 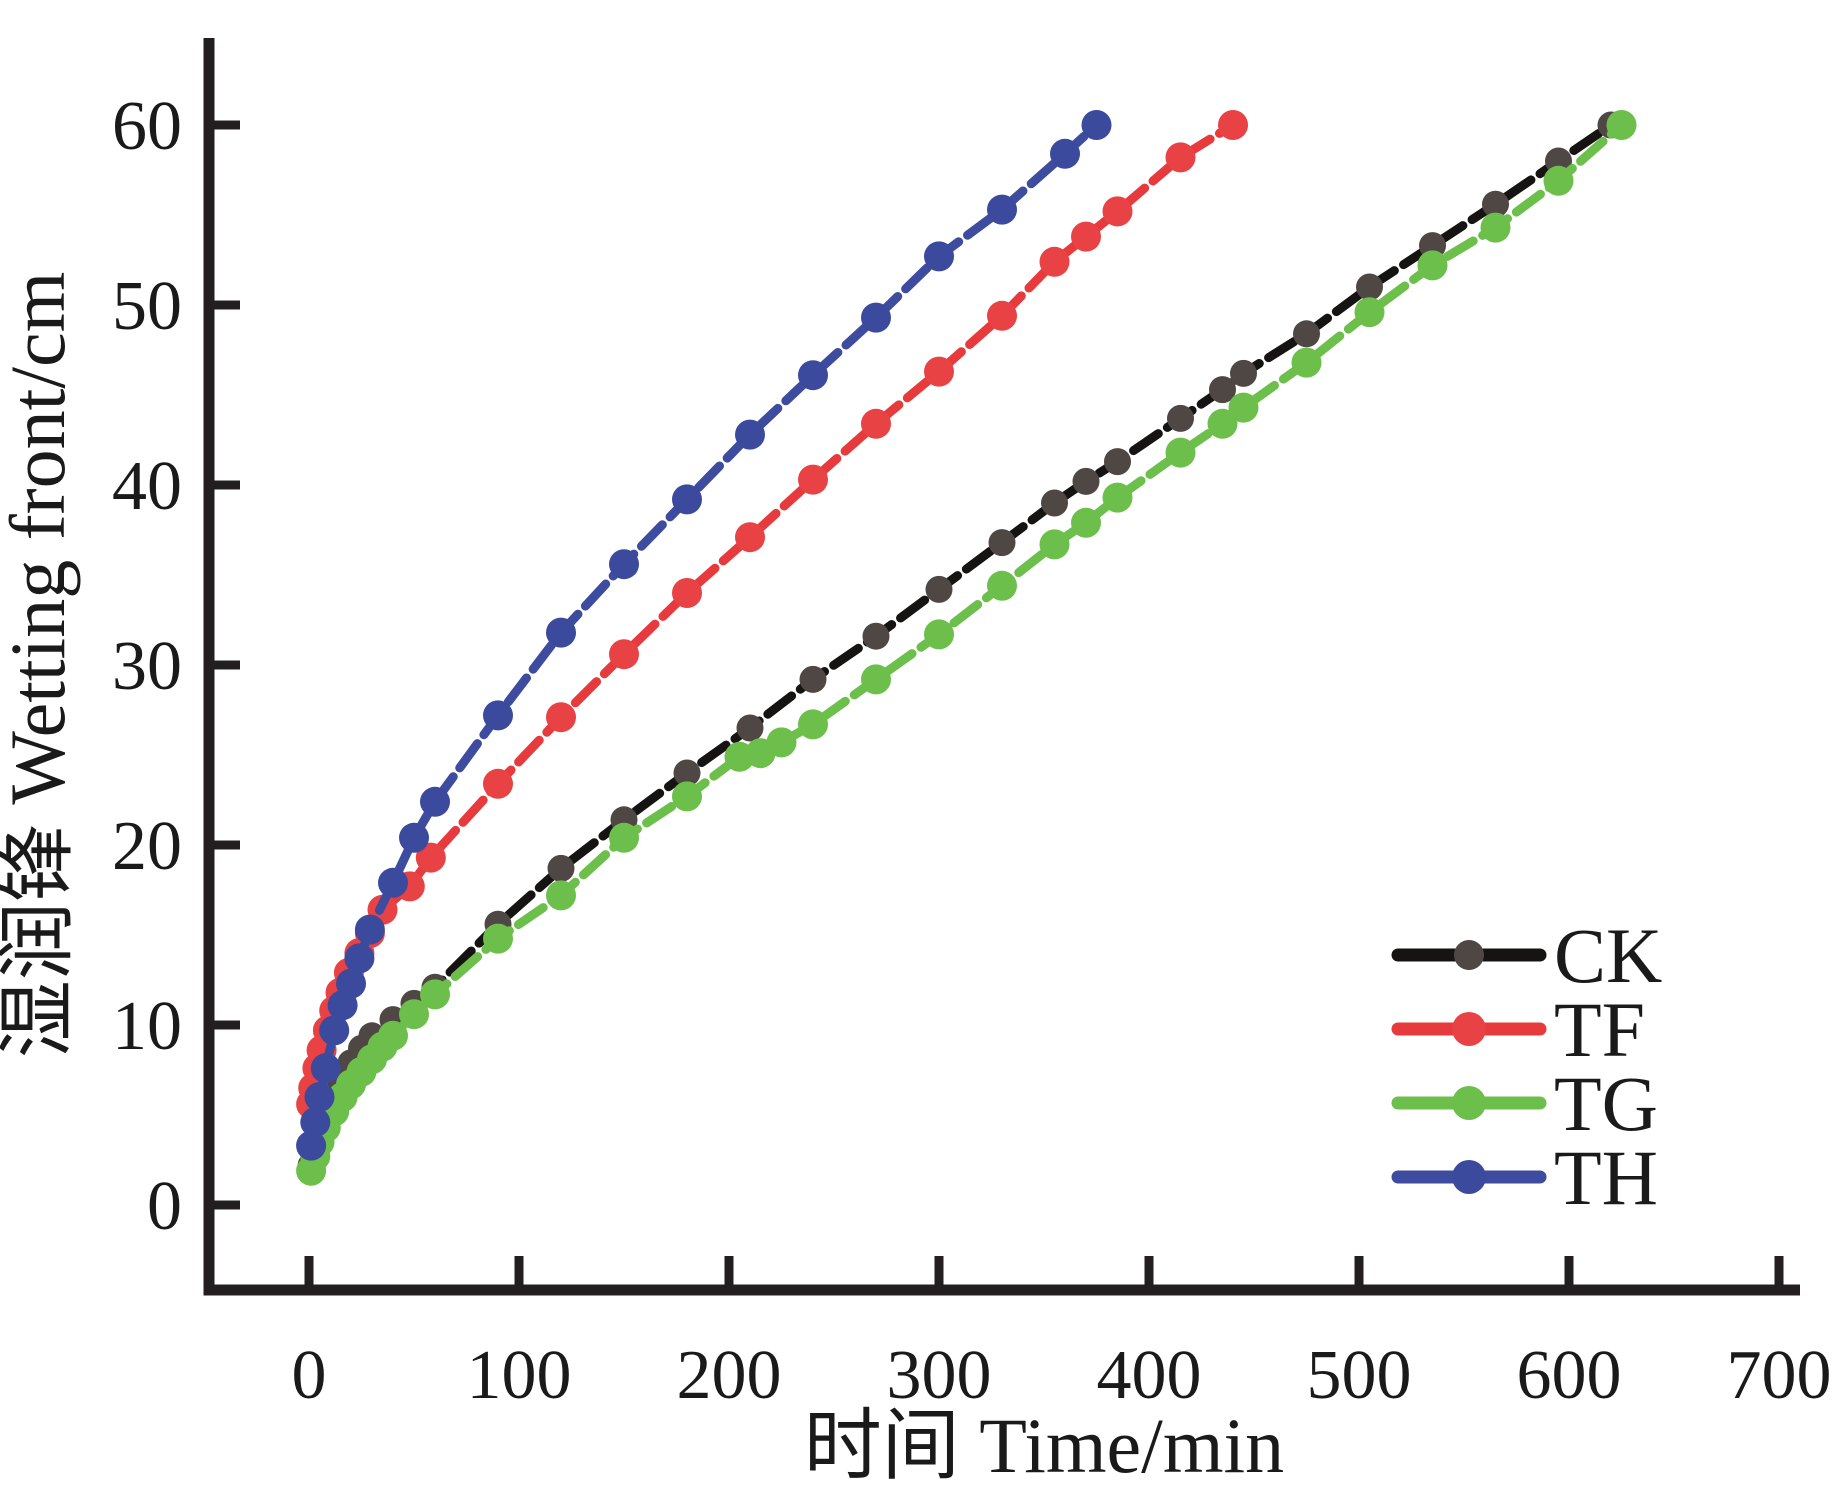 What do you see at coordinates (729, 1375) in the screenshot?
I see `x-tick-label: 200` at bounding box center [729, 1375].